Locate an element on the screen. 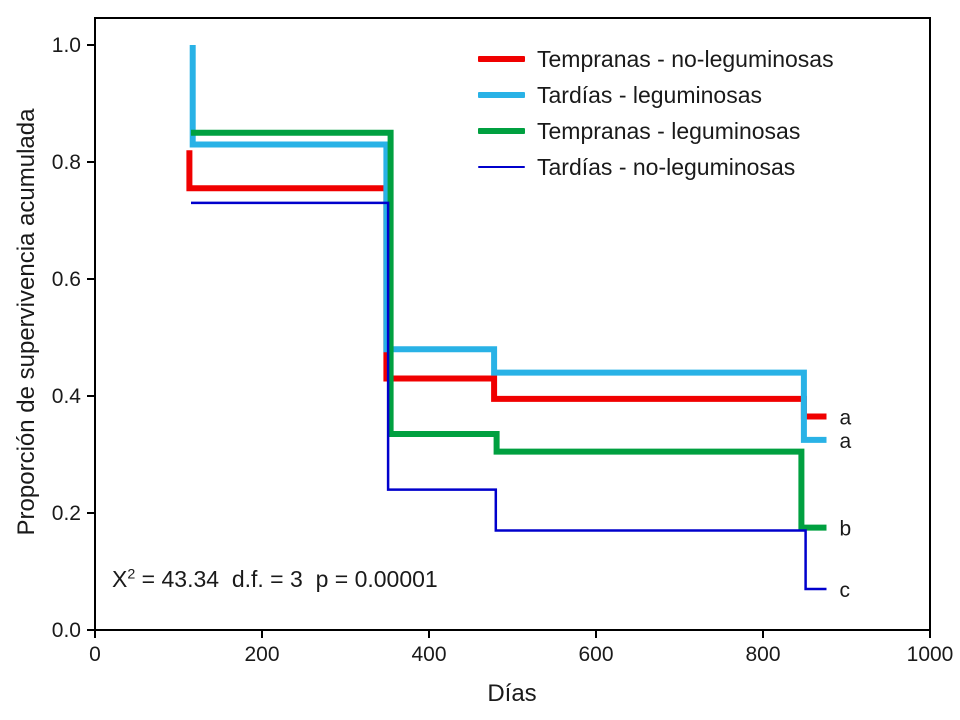 This screenshot has width=960, height=720. annotation-stat: X is located at coordinates (120, 579).